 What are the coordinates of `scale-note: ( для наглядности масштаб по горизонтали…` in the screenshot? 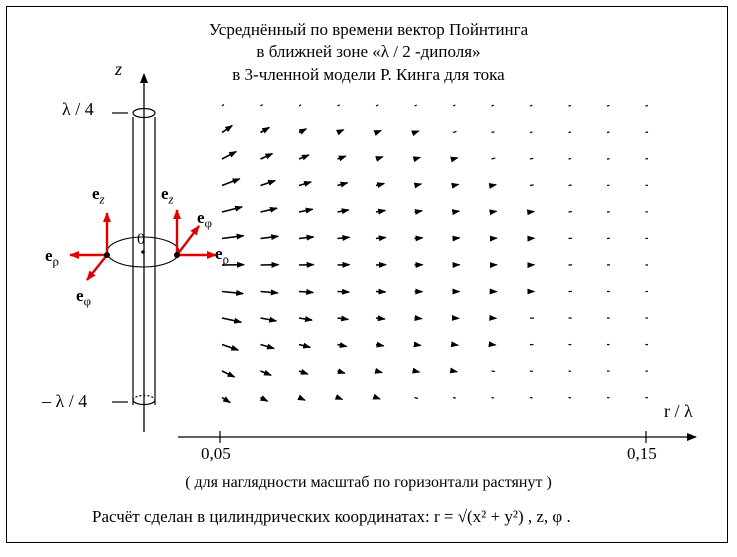 It's located at (368, 482).